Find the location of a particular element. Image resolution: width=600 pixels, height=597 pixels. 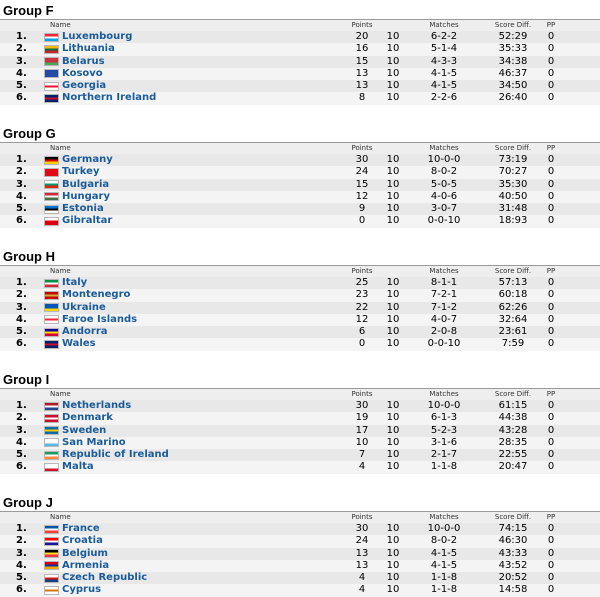

score-diff: 7:59 is located at coordinates (513, 344).